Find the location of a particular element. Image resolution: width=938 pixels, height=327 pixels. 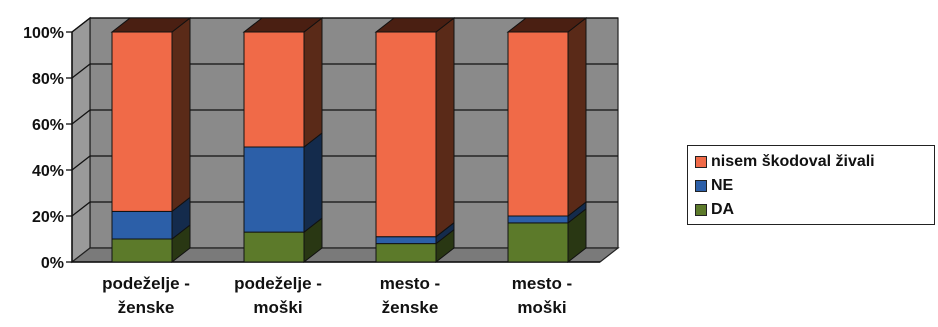

legend-label: NE is located at coordinates (722, 185).